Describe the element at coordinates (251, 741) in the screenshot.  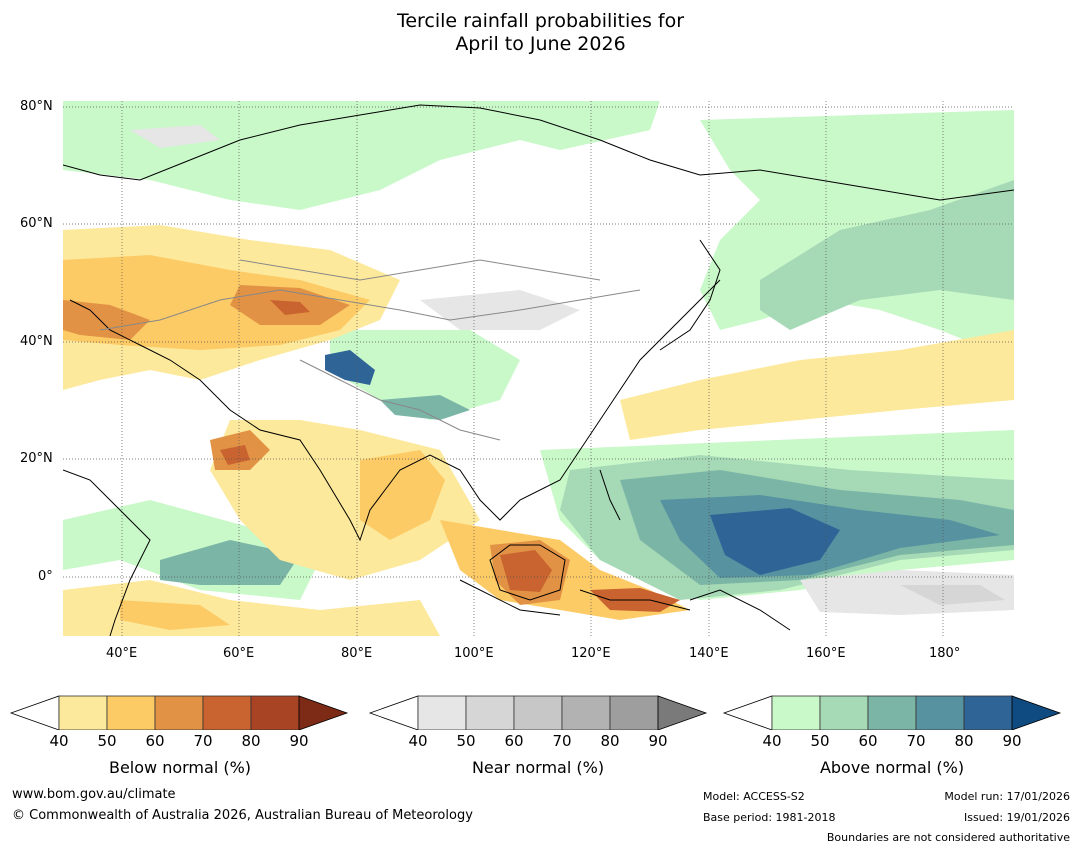
I see `below-normal-tick-label: 80` at that location.